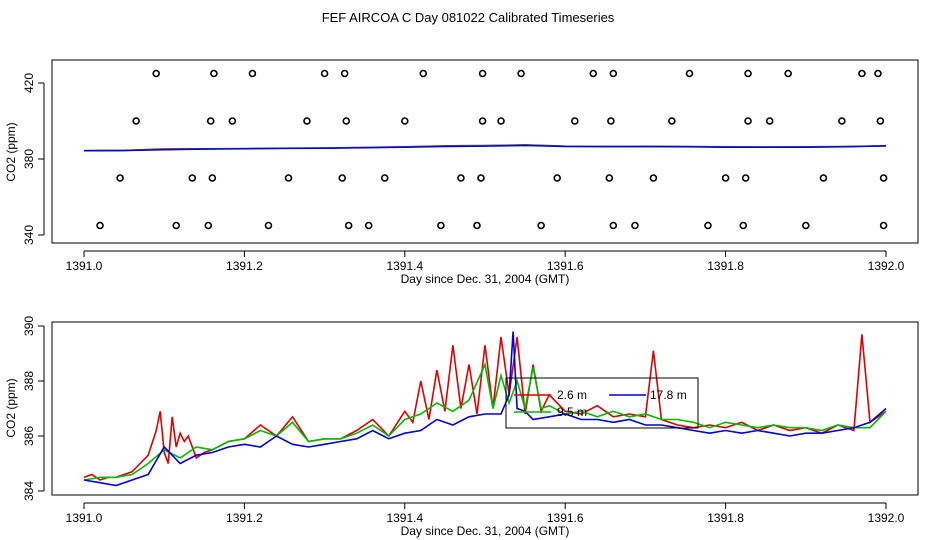 This screenshot has height=540, width=936. Describe the element at coordinates (29, 326) in the screenshot. I see `y-tick-label: 390` at that location.